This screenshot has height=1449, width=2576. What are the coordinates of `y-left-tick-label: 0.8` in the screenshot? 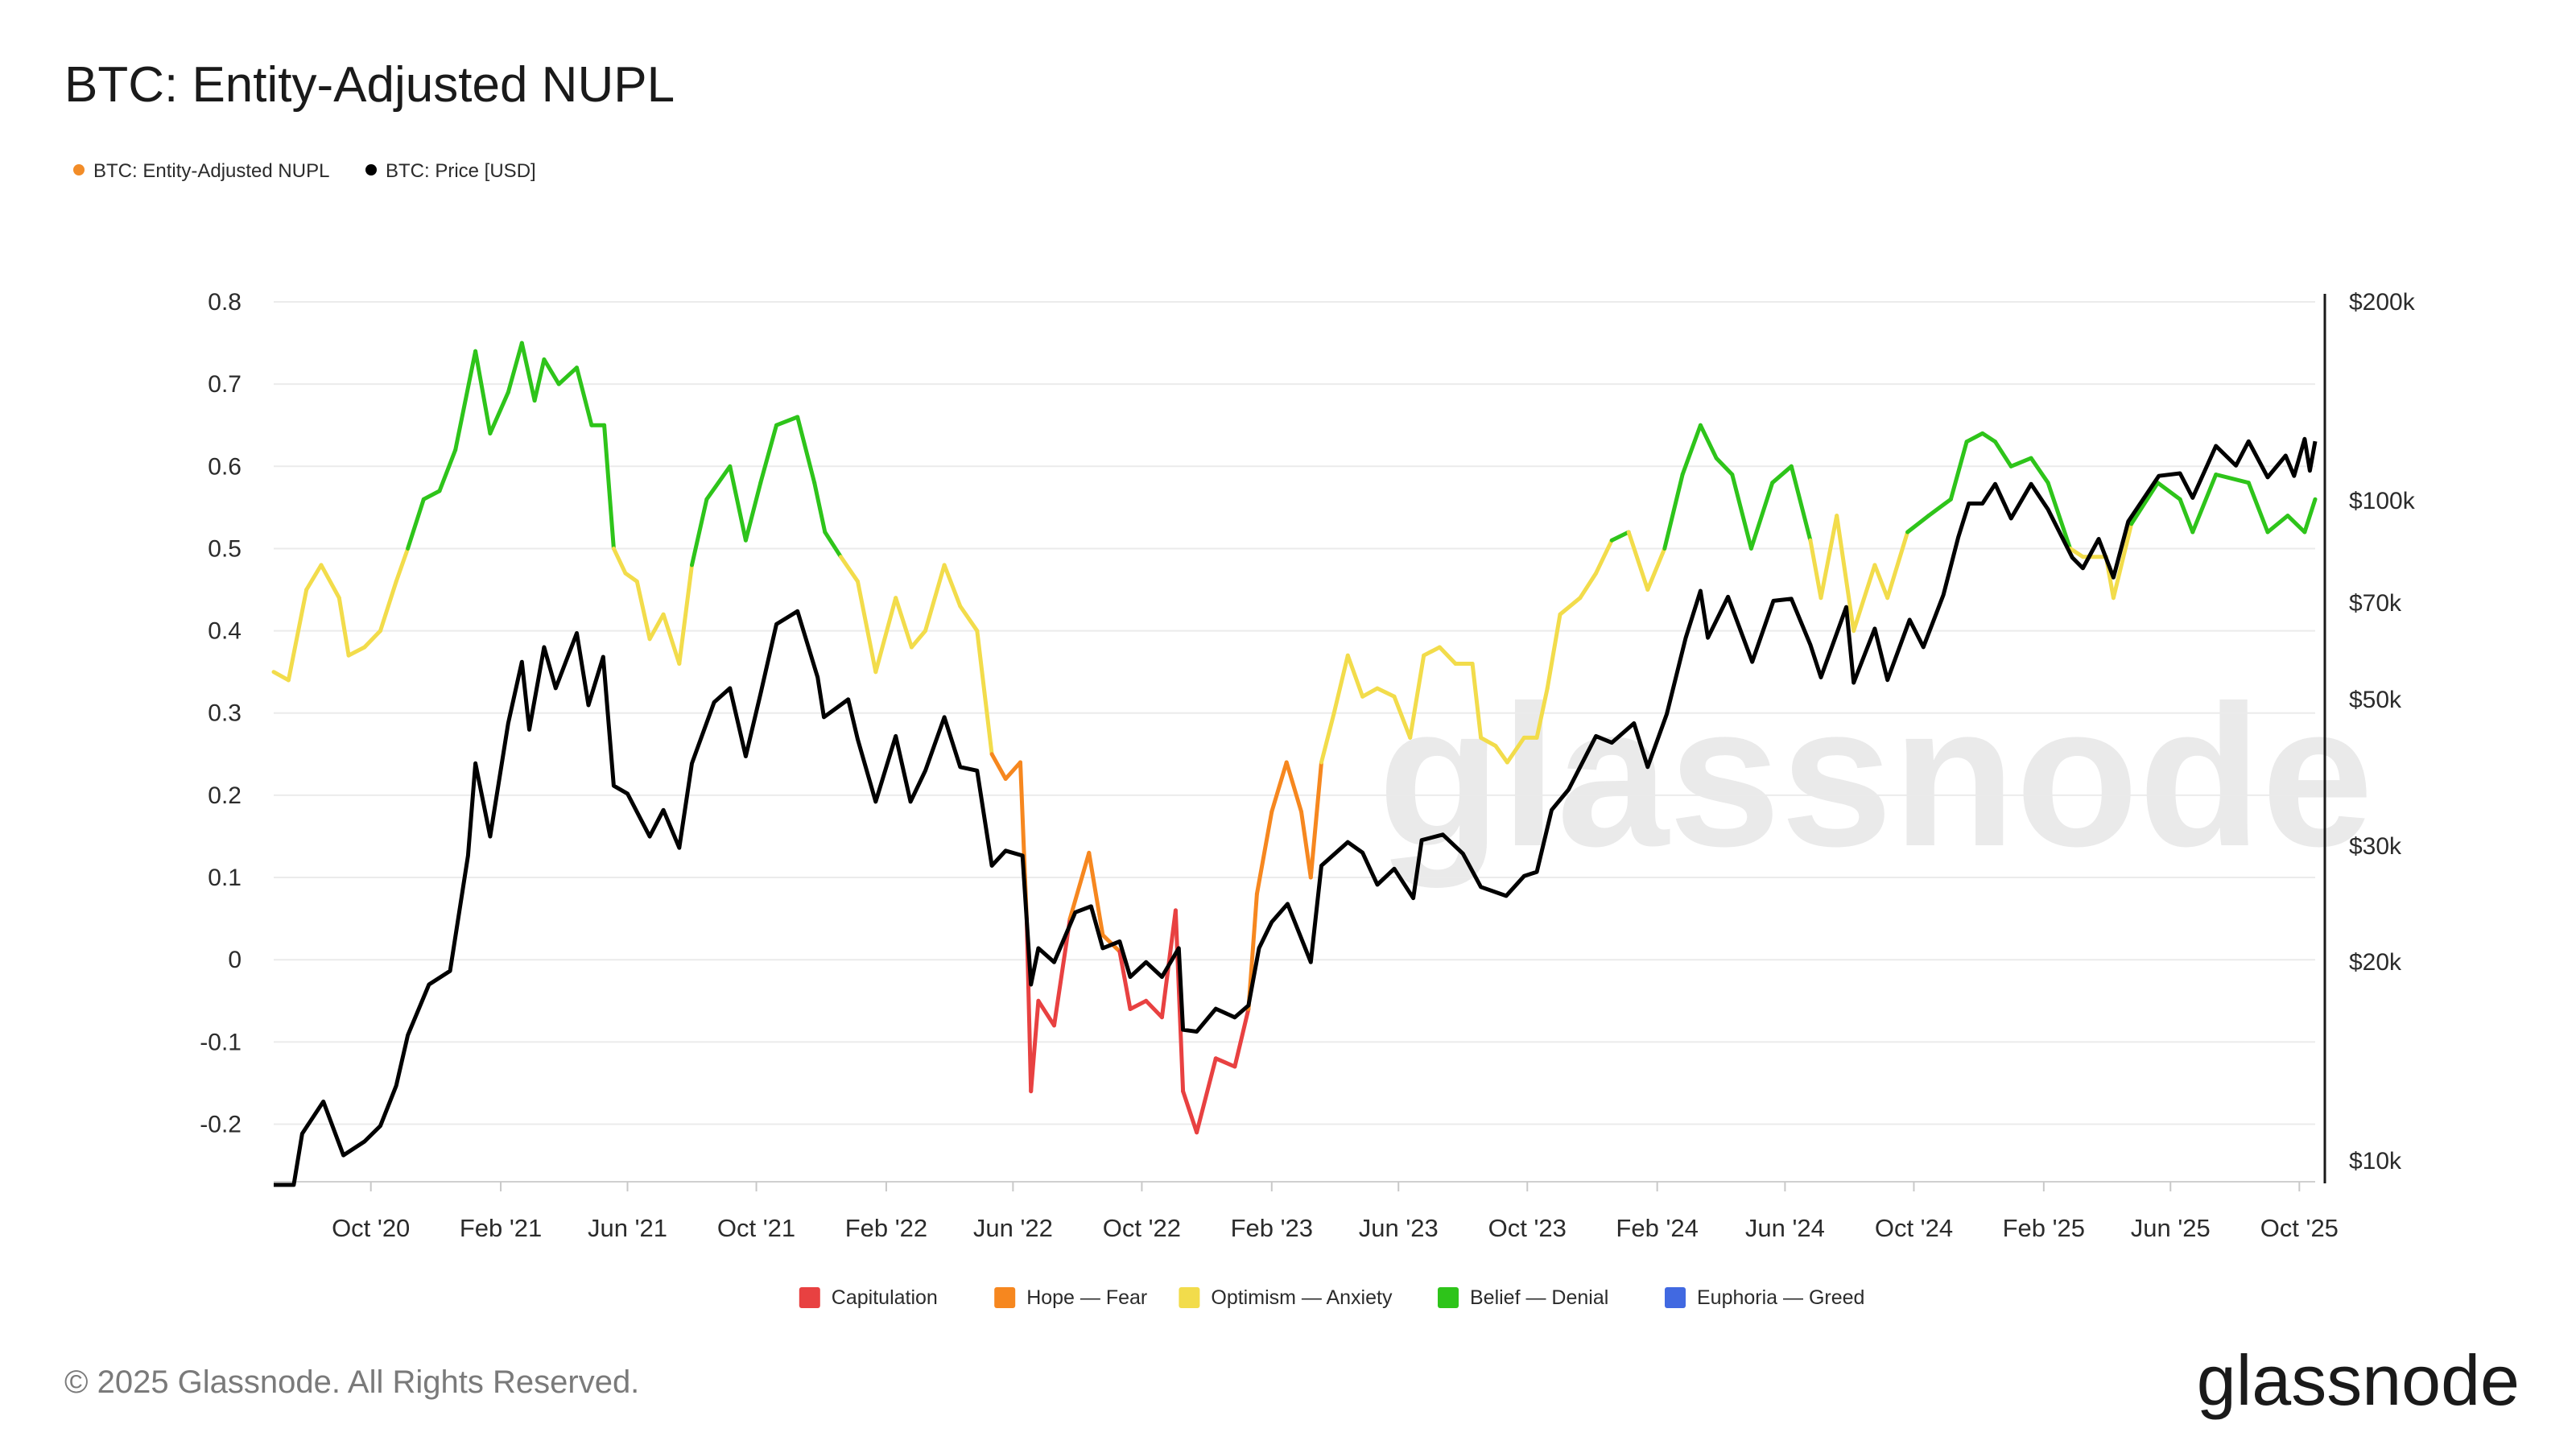 It's located at (225, 302).